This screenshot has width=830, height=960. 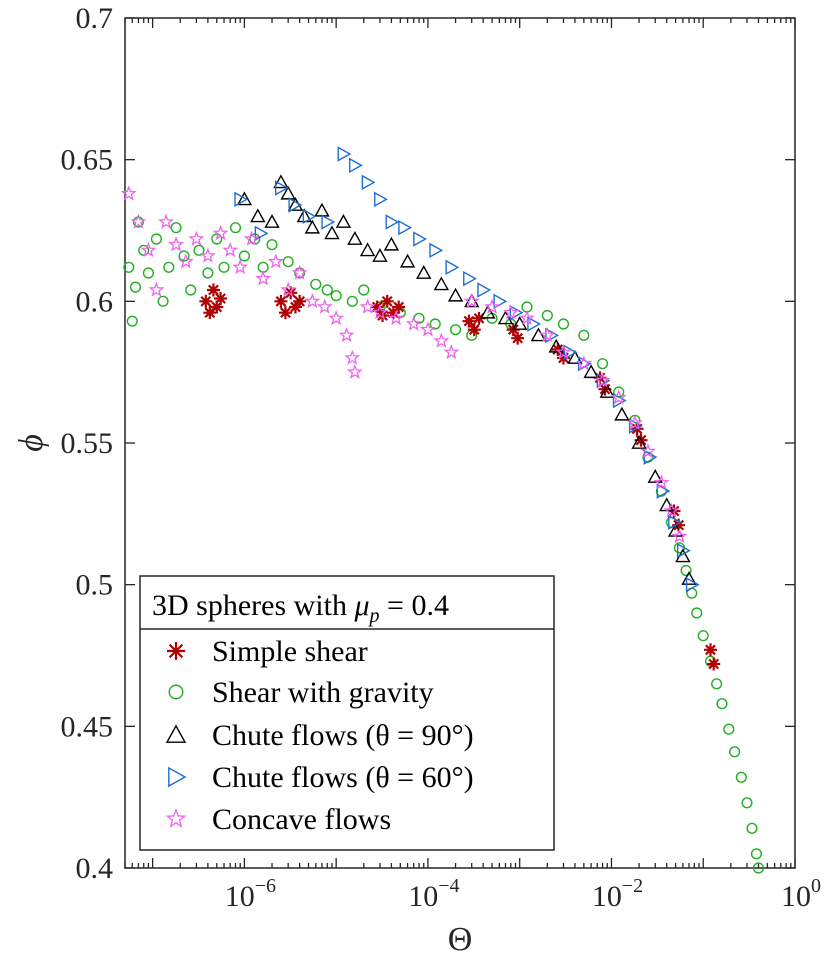 I want to click on legend-marker-circle, so click(x=176, y=692).